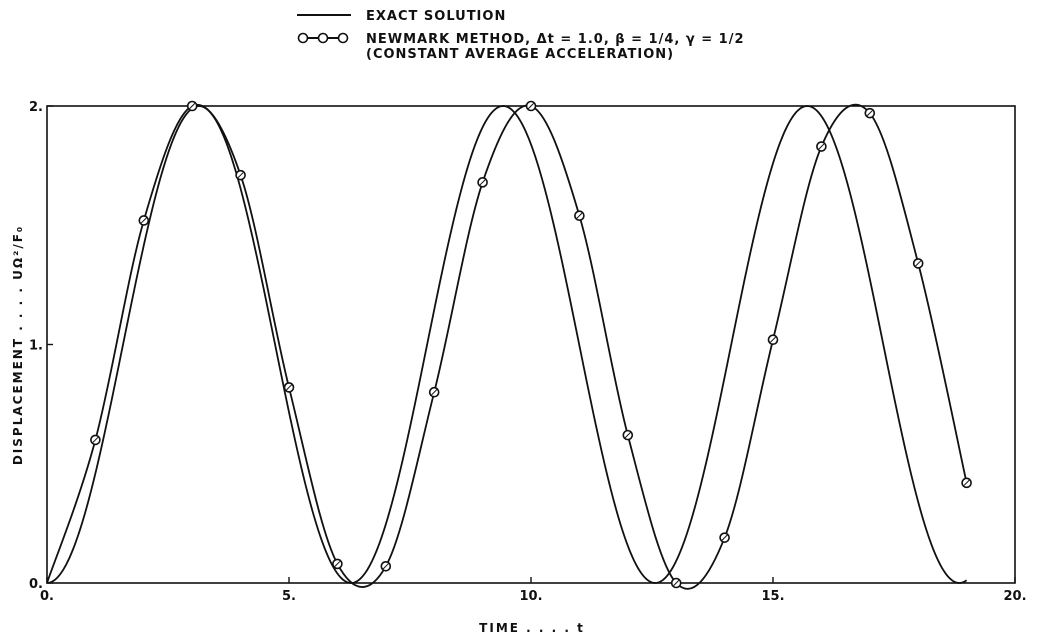 The width and height of the screenshot is (1039, 639). I want to click on x-tick-label: 20., so click(1014, 596).